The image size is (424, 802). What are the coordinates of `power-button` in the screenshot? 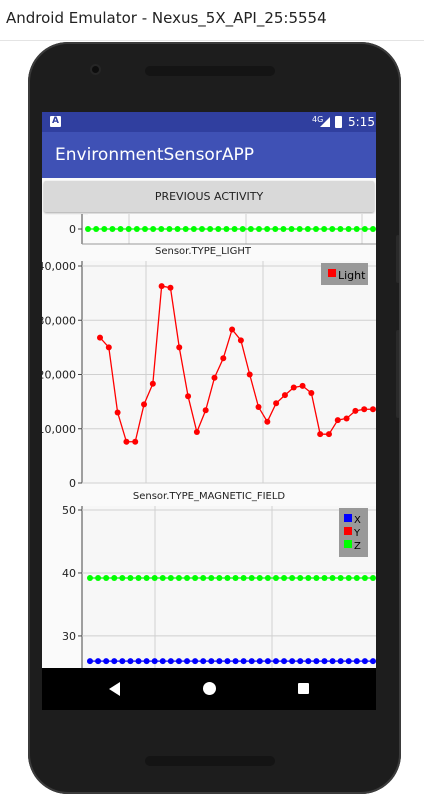 It's located at (398, 259).